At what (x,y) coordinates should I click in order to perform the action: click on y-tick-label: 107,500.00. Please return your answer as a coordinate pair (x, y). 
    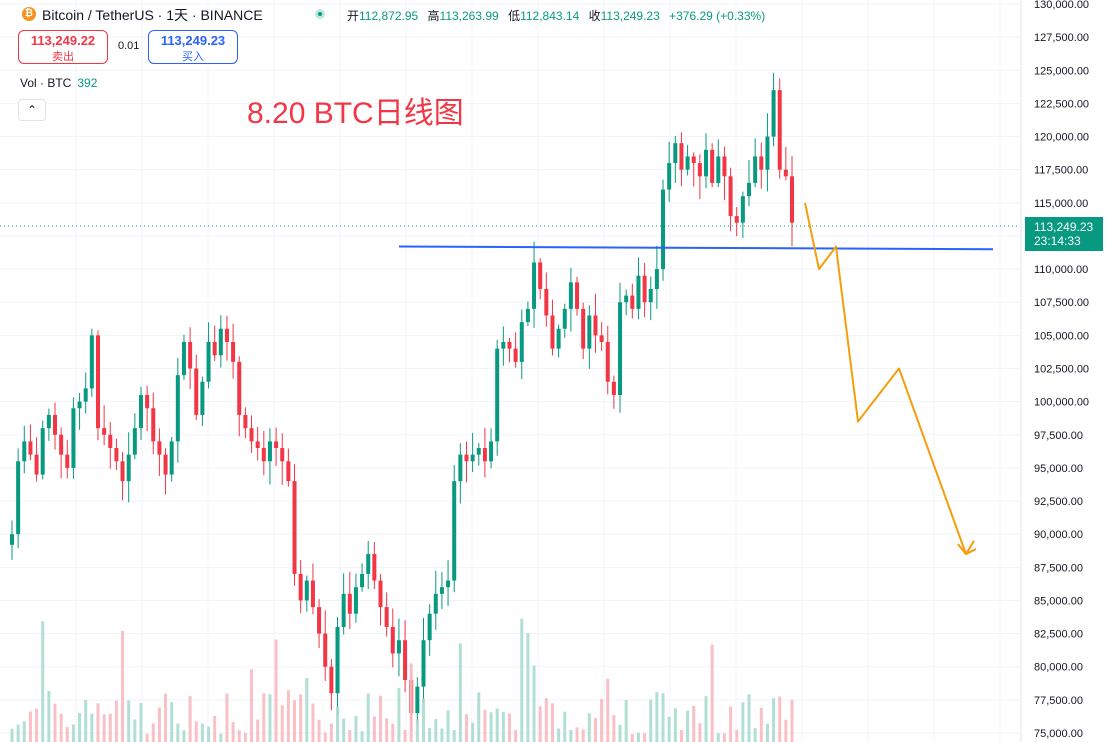
    Looking at the image, I should click on (1061, 303).